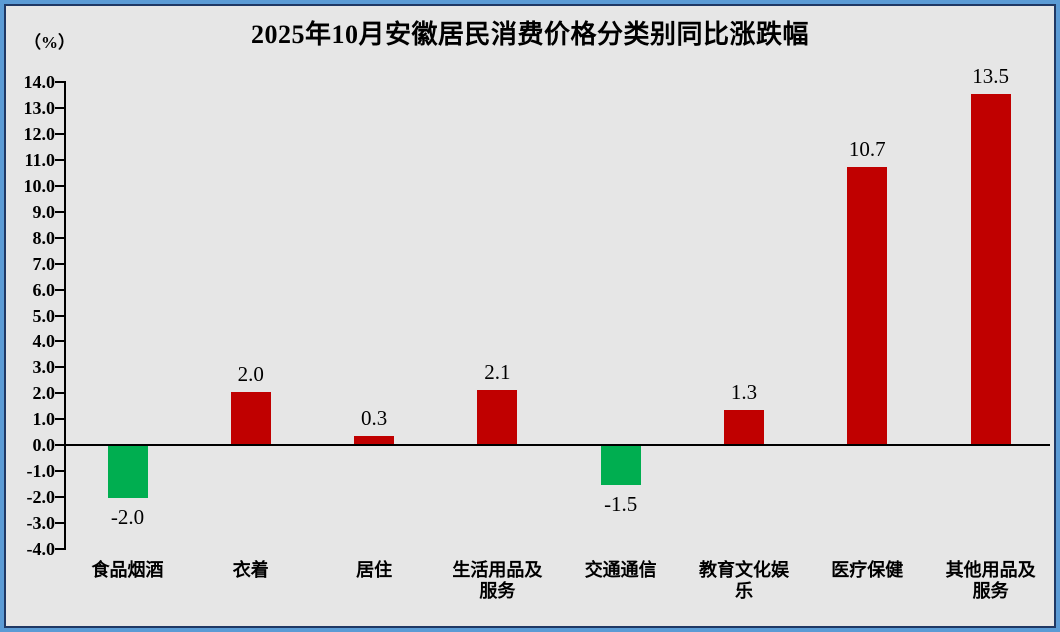  I want to click on y-axis-tick-label: 4.0, so click(44, 341).